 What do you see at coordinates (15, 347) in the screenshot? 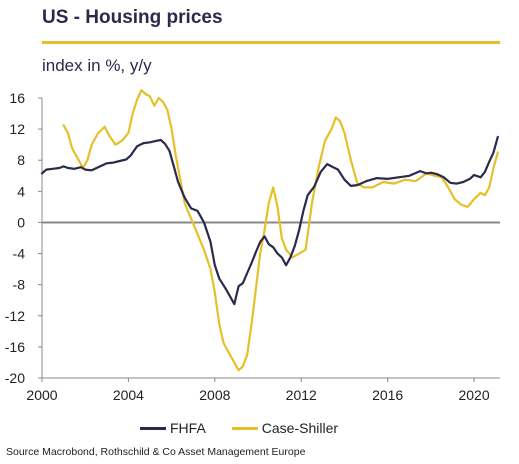
I see `y-tick-label: -16` at bounding box center [15, 347].